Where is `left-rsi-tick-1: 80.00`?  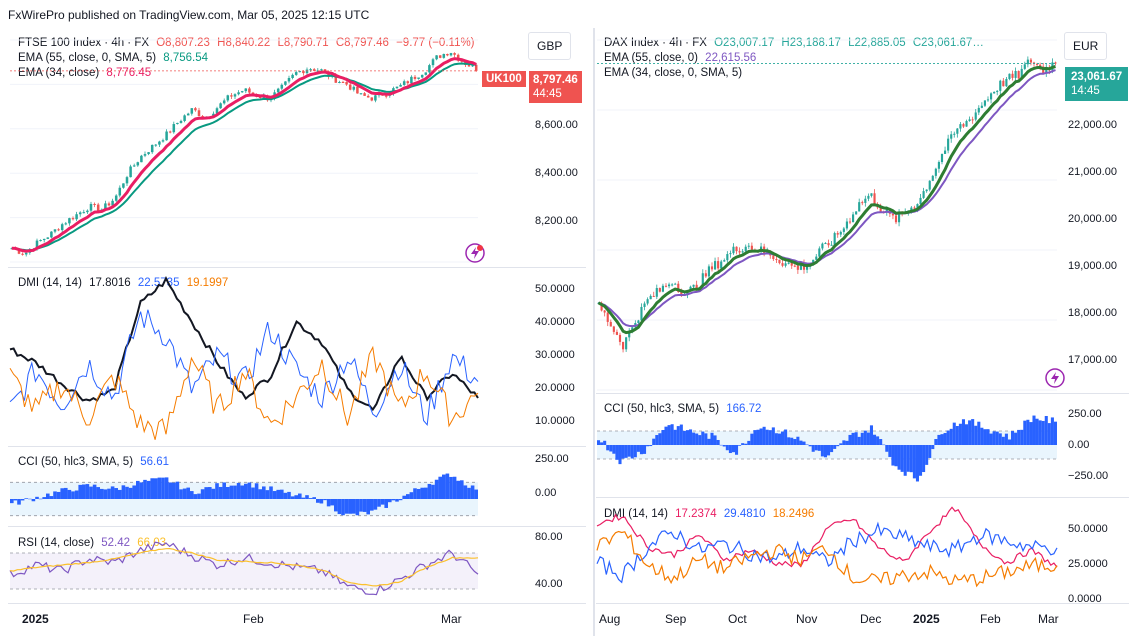
left-rsi-tick-1: 80.00 is located at coordinates (549, 537).